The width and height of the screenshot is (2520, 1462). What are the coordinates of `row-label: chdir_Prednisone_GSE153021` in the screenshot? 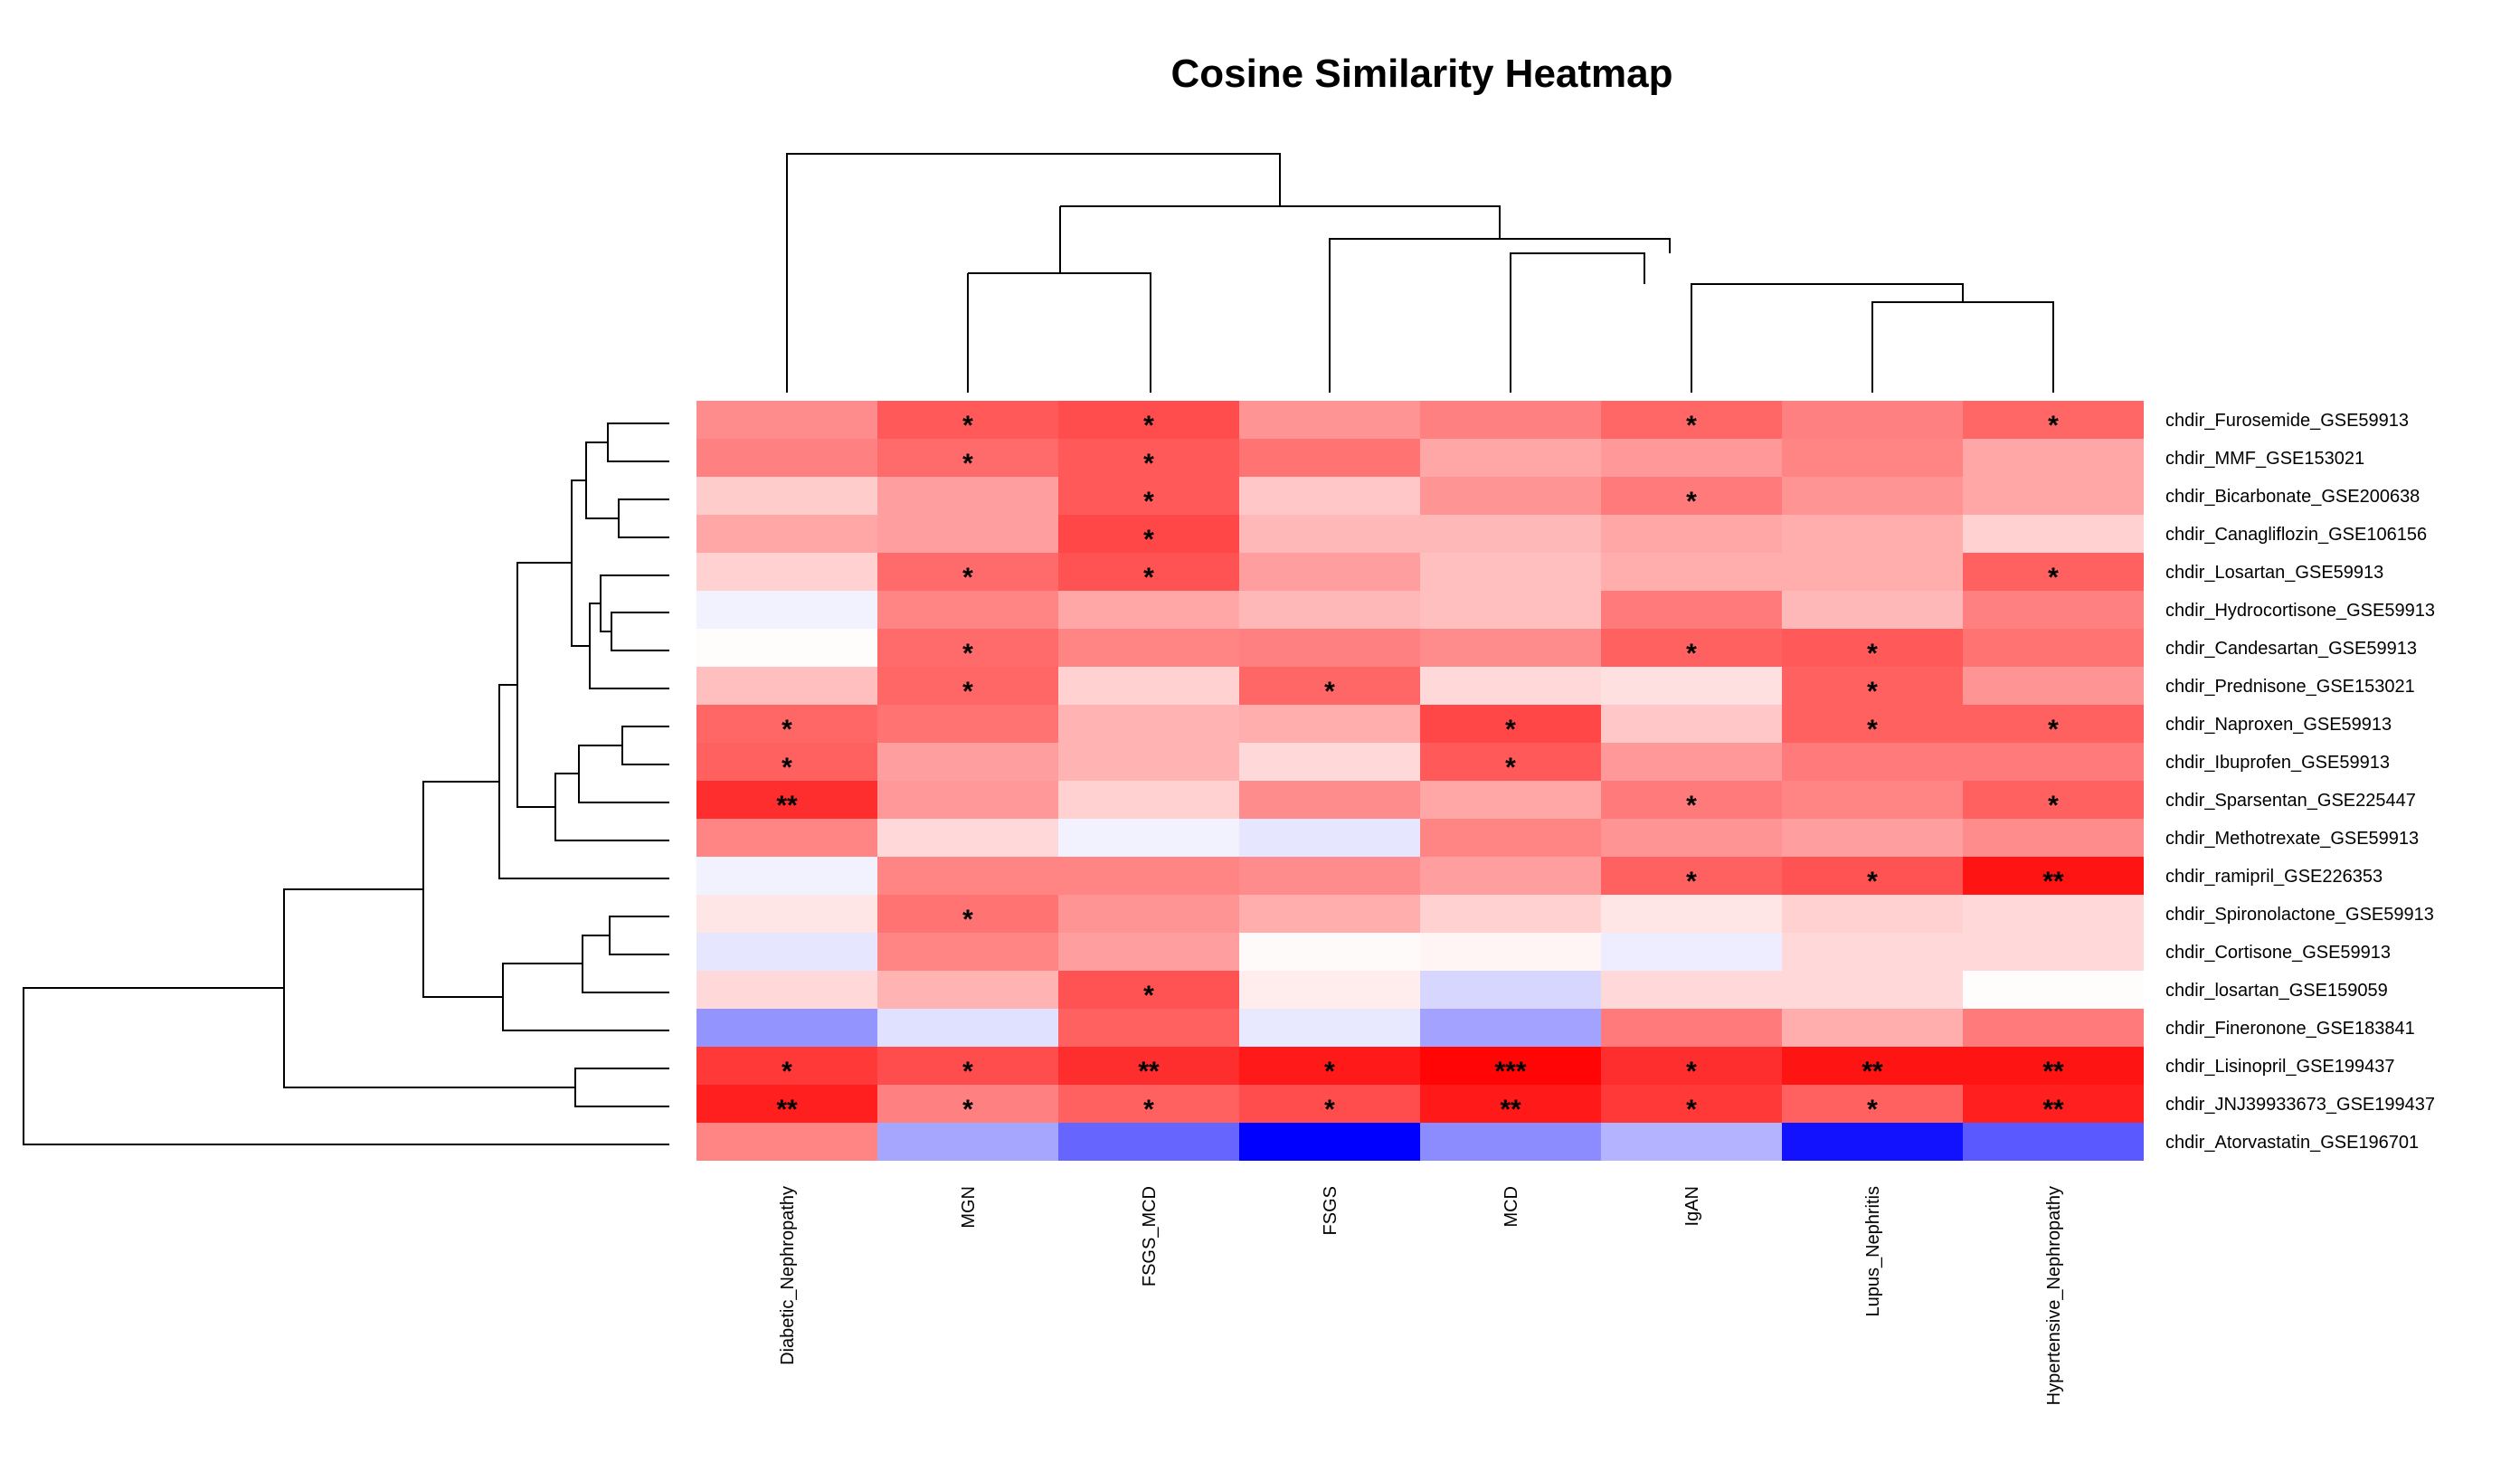 It's located at (2290, 687).